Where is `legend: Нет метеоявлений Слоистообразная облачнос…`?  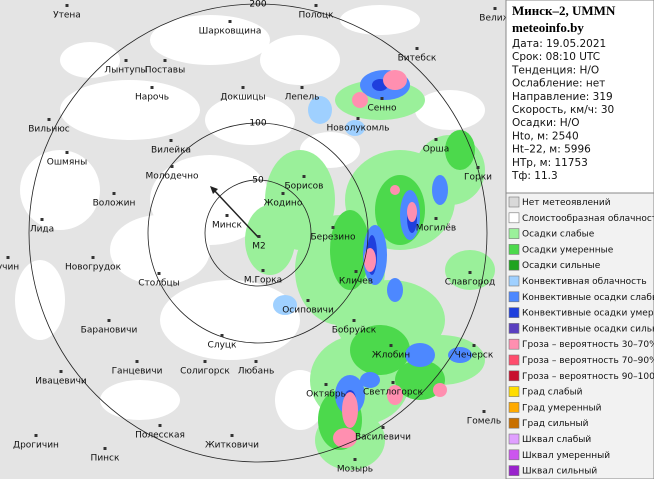 legend: Нет метеоявлений Слоистообразная облачнос… is located at coordinates (581, 336).